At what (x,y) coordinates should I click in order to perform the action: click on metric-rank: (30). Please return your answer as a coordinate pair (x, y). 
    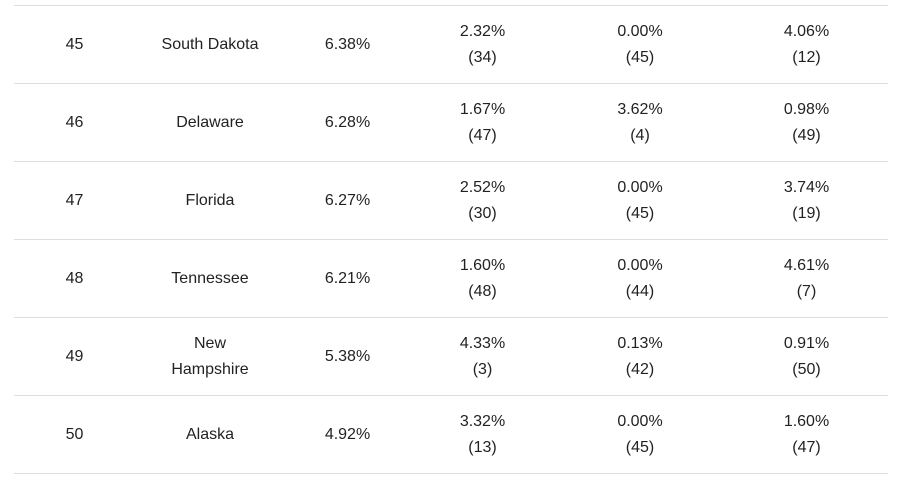
    Looking at the image, I should click on (482, 213).